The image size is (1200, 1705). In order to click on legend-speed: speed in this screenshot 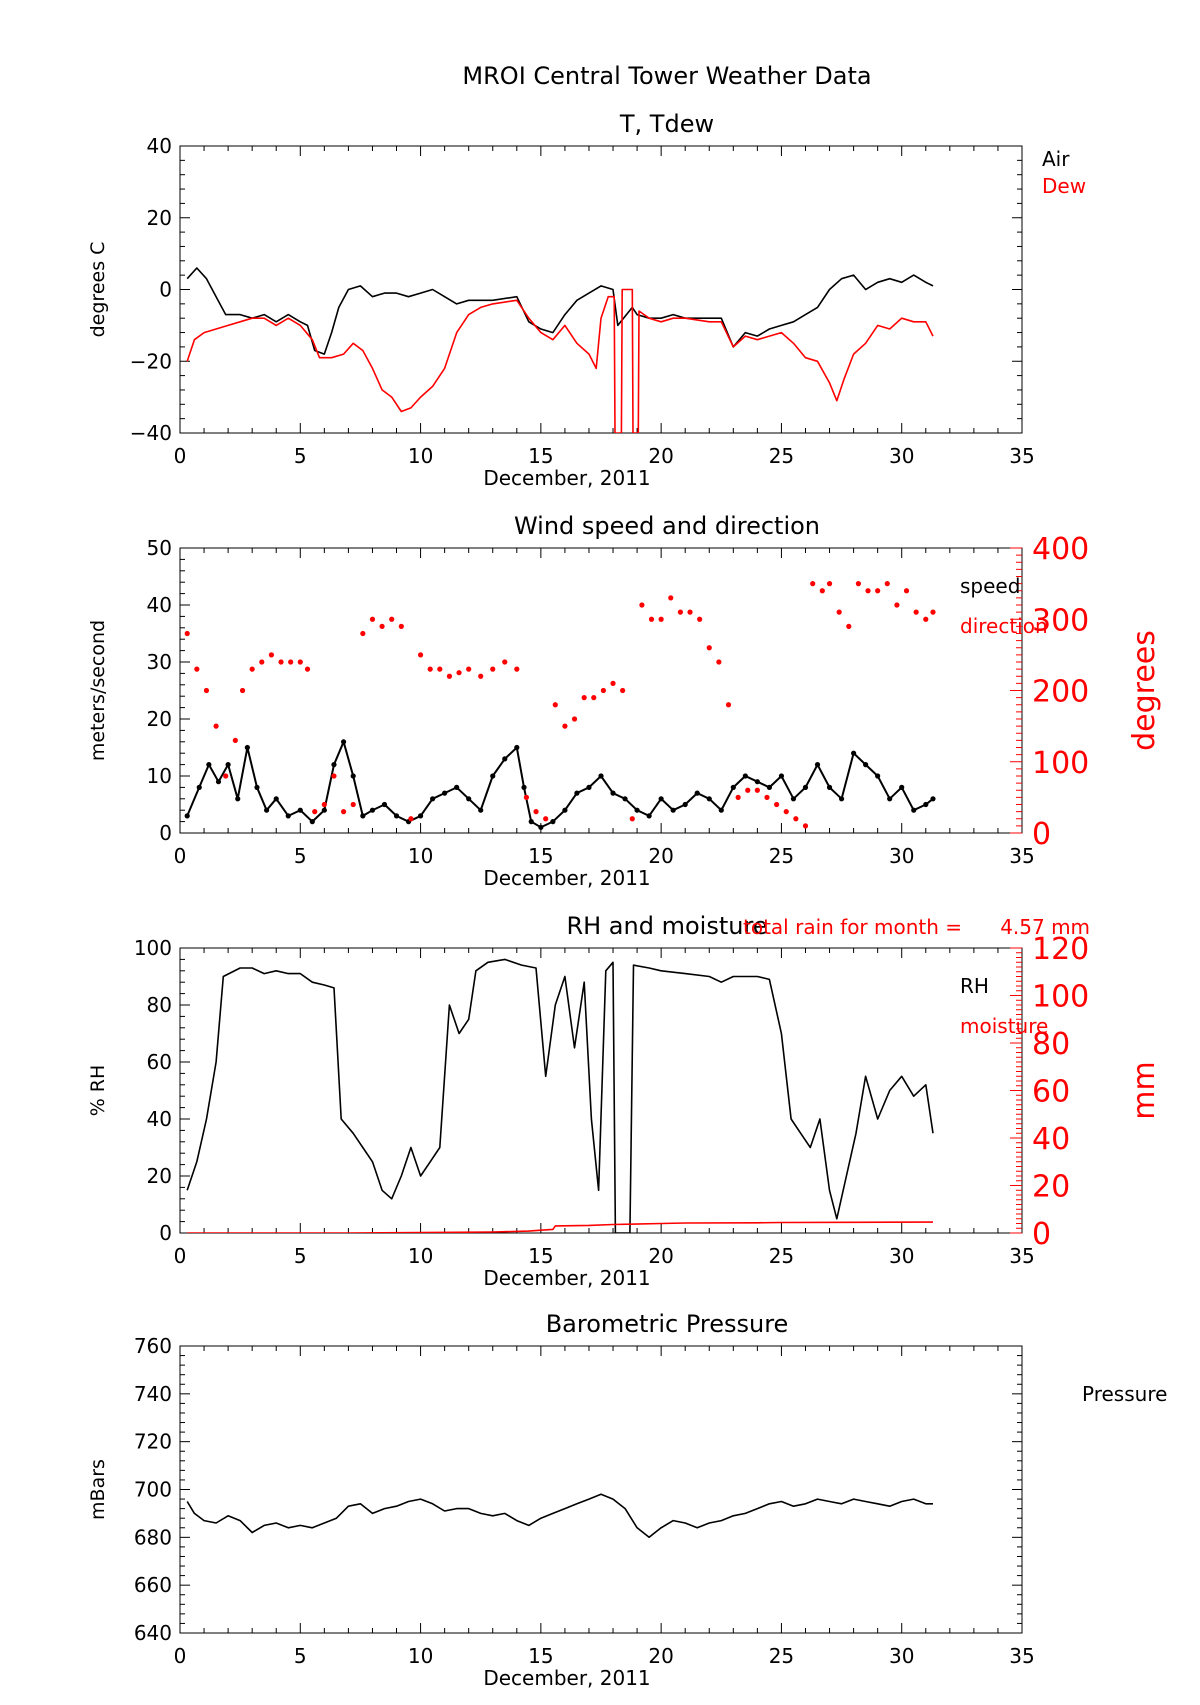, I will do `click(990, 586)`.